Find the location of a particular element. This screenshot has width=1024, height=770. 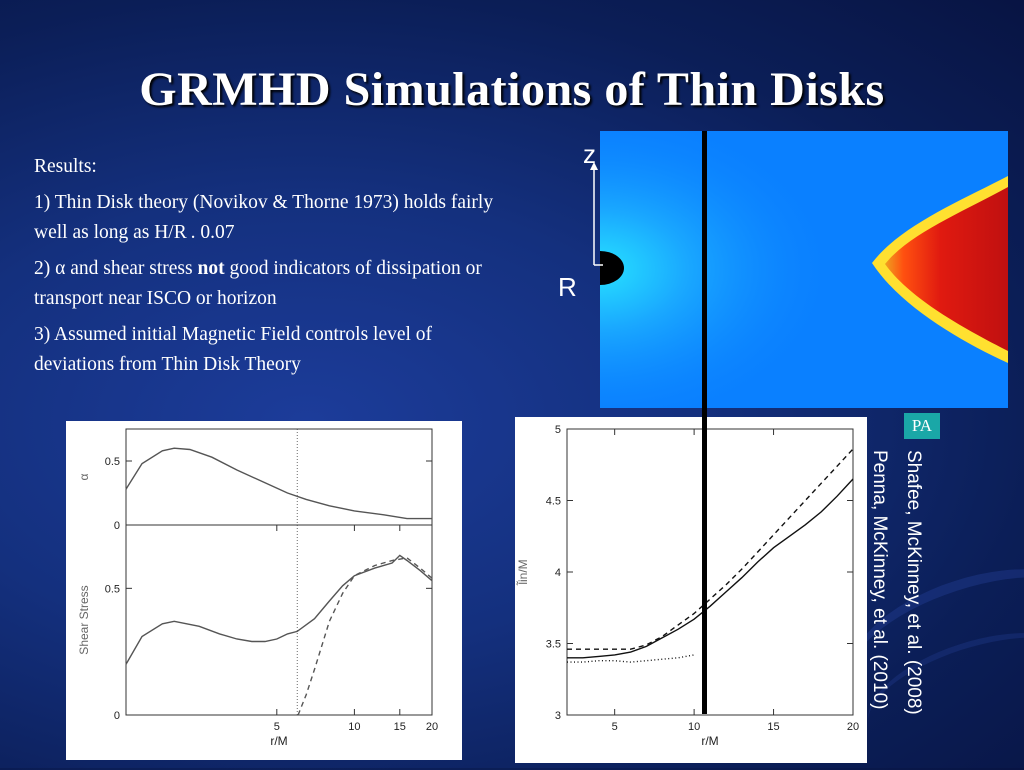

slide-title: GRMHD Simulations of Thin Disks is located at coordinates (512, 89).